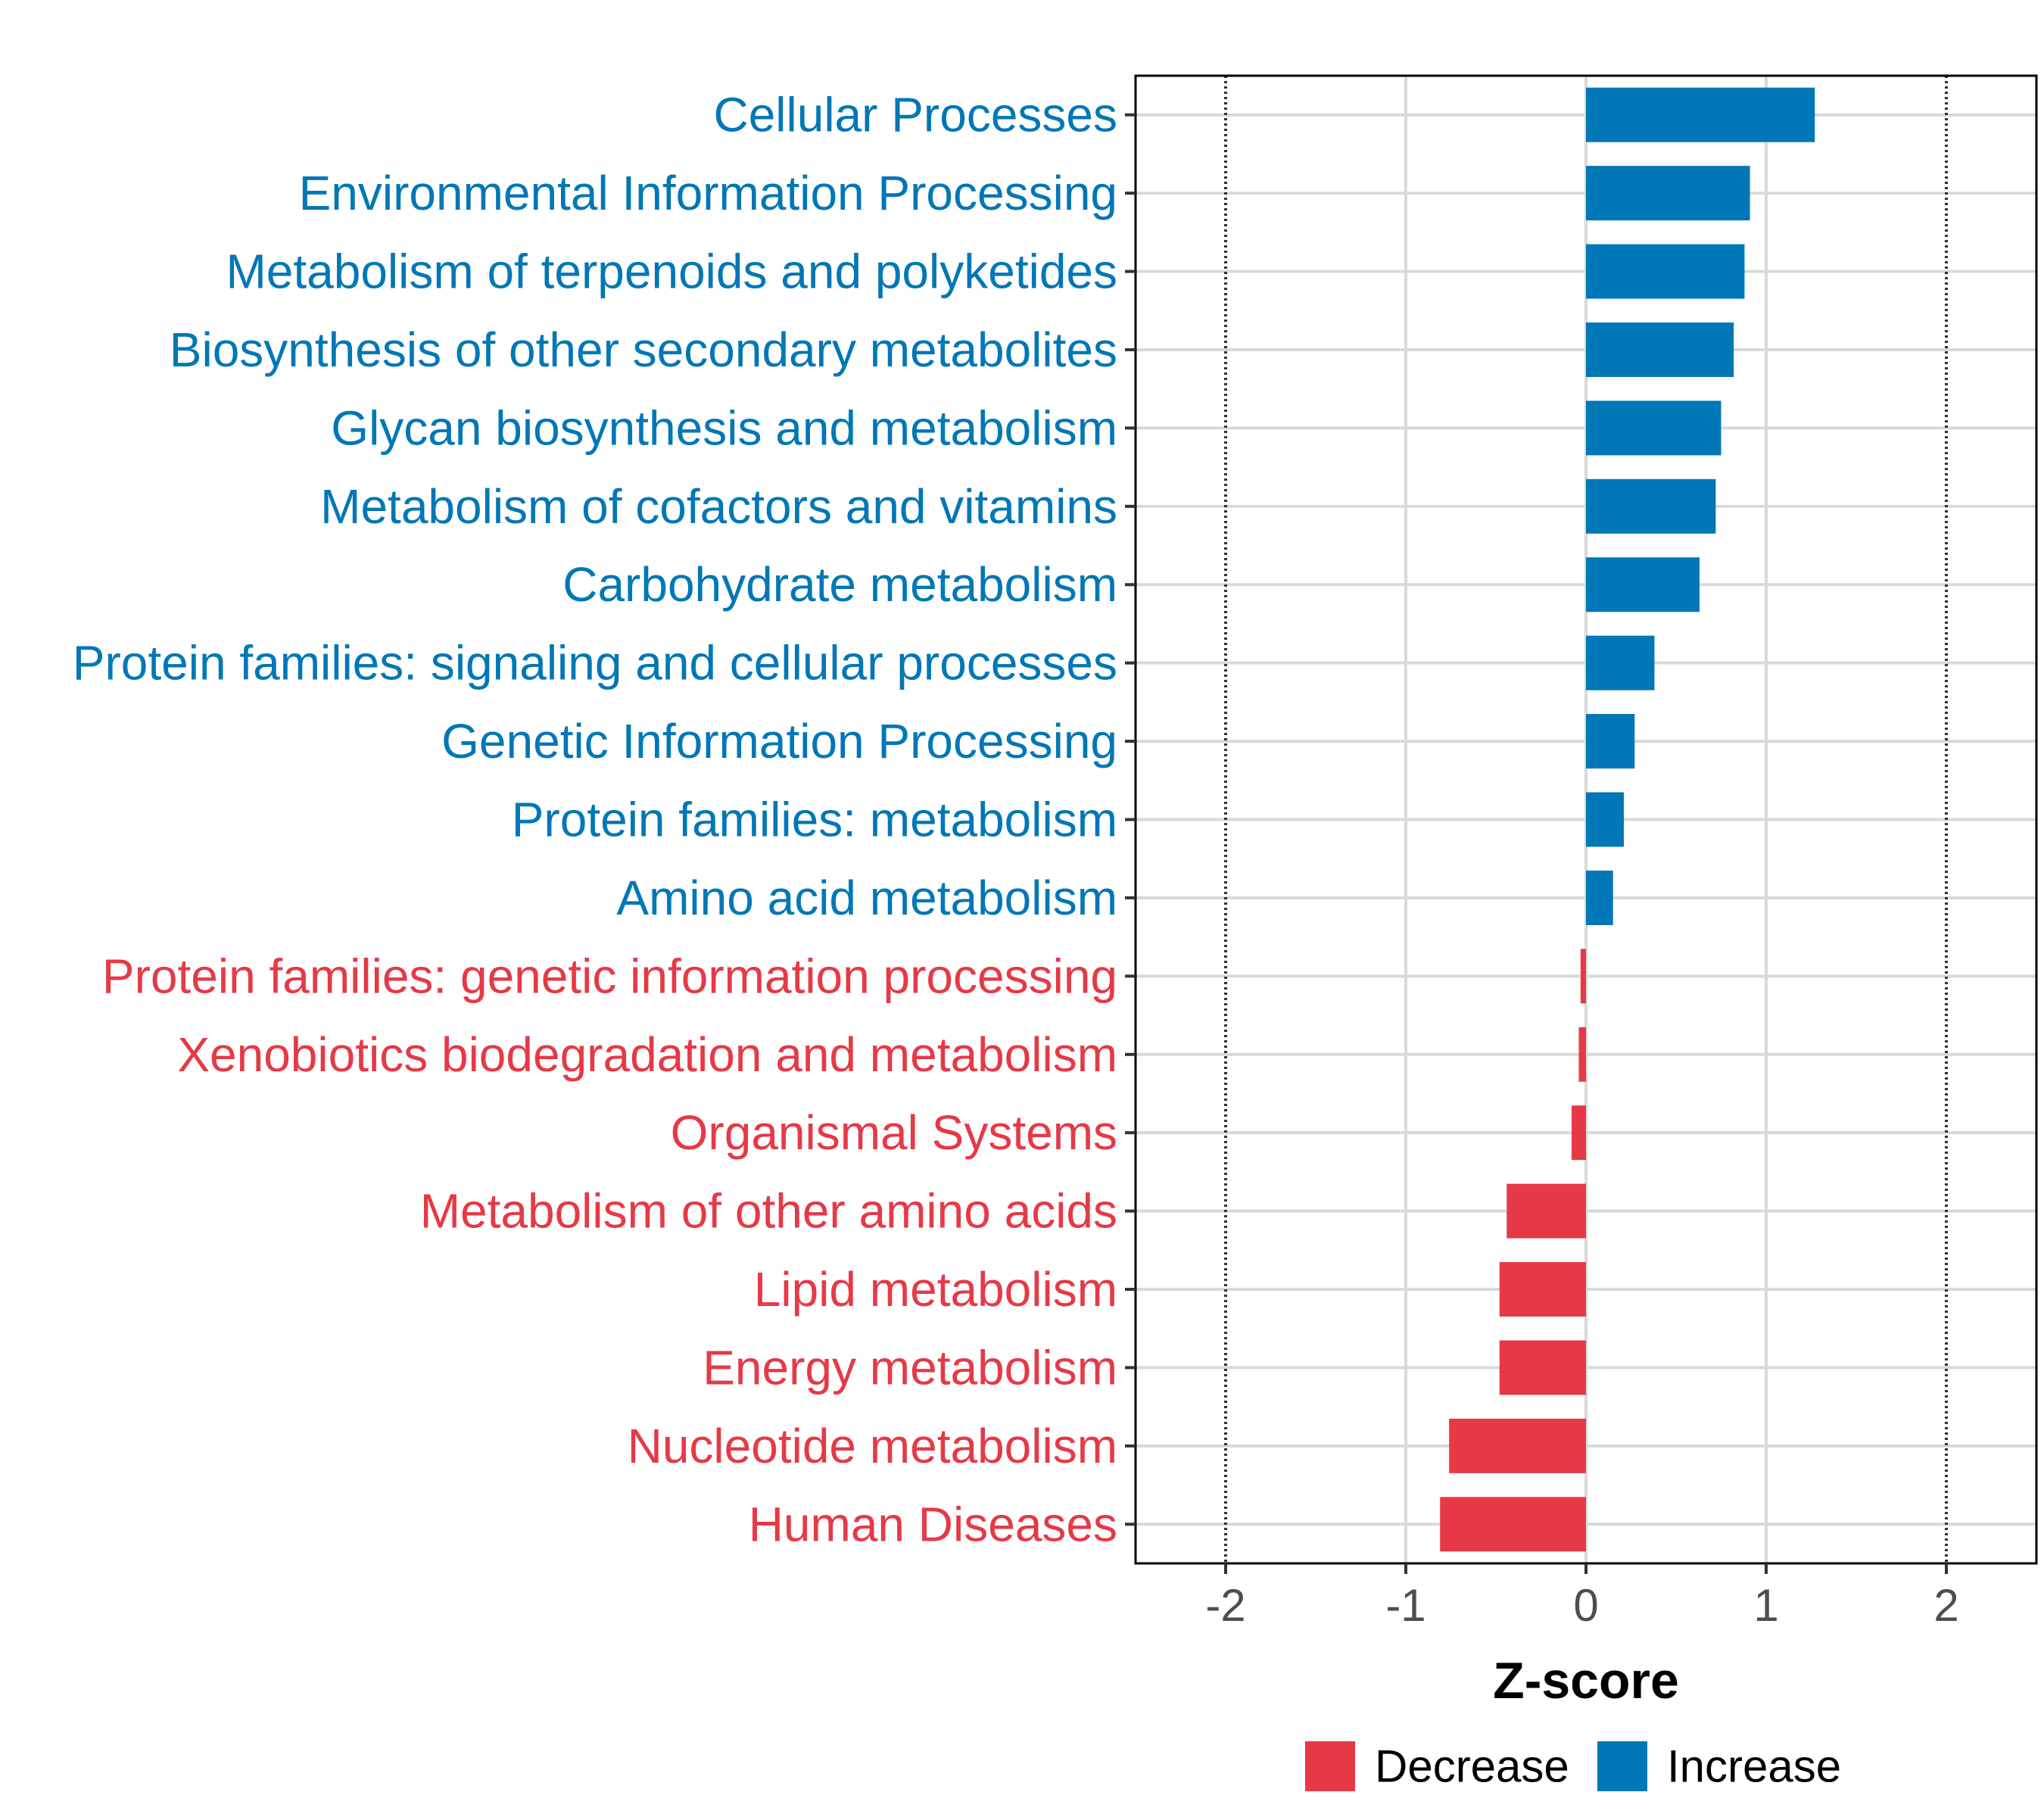 This screenshot has height=1817, width=2044. Describe the element at coordinates (872, 1446) in the screenshot. I see `category-label: Nucleotide metabolism` at that location.